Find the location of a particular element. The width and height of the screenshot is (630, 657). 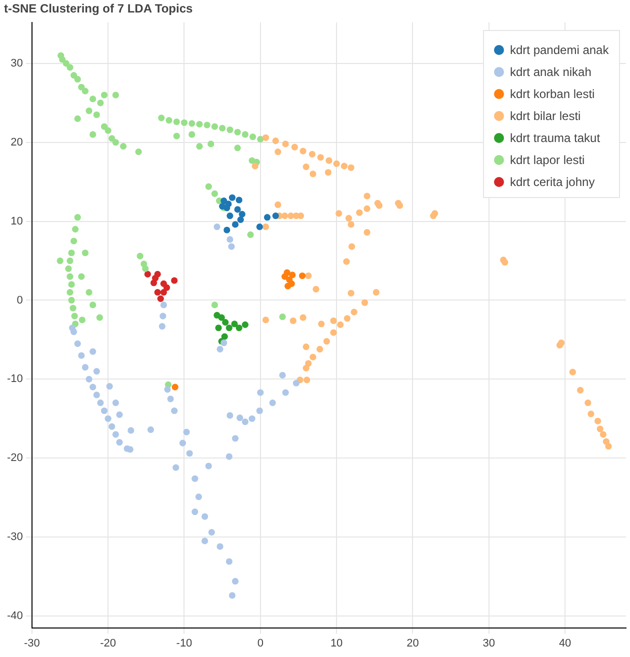

y-tick-label: -20 is located at coordinates (14, 458).